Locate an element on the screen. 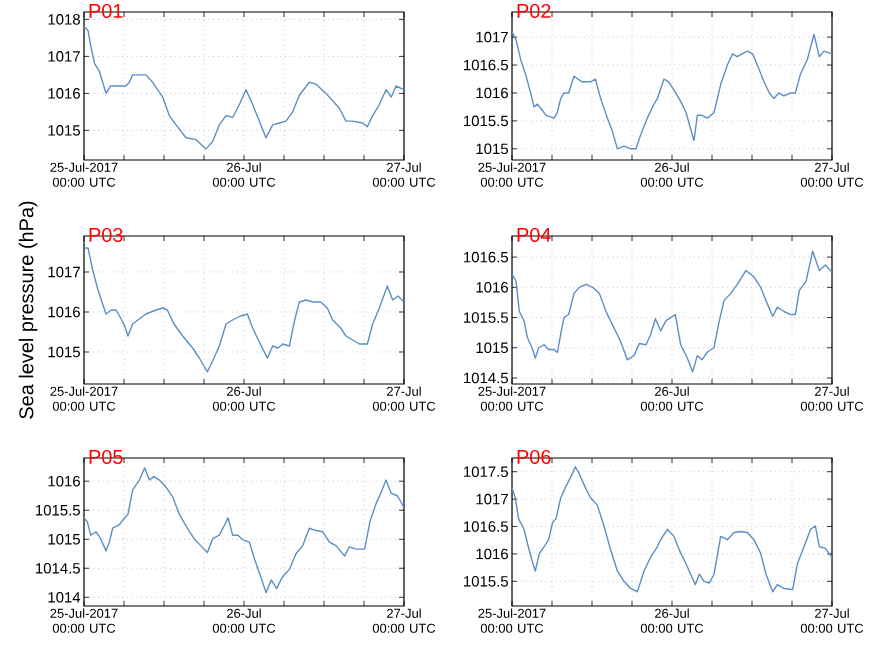 The image size is (870, 654). y-axis-title: Sea level pressure (hPa) is located at coordinates (28, 310).